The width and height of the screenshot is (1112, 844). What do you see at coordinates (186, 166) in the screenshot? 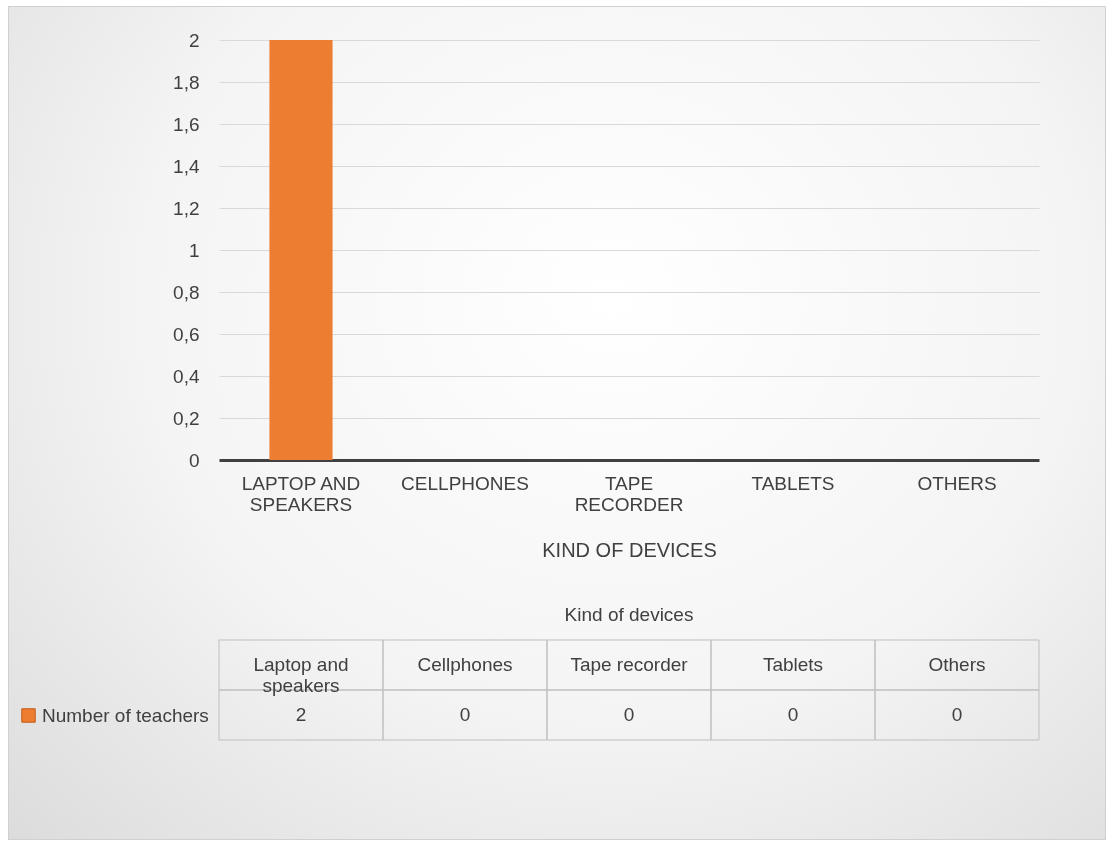
I see `y-tick-label: 1,4` at bounding box center [186, 166].